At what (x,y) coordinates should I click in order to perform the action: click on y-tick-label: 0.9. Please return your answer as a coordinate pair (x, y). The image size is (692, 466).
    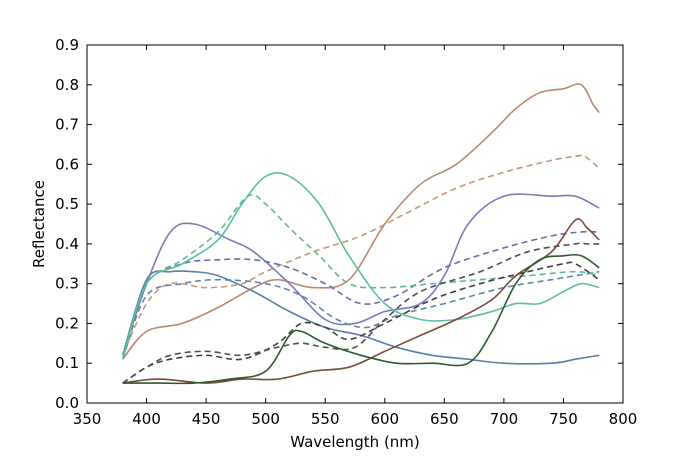
    Looking at the image, I should click on (67, 45).